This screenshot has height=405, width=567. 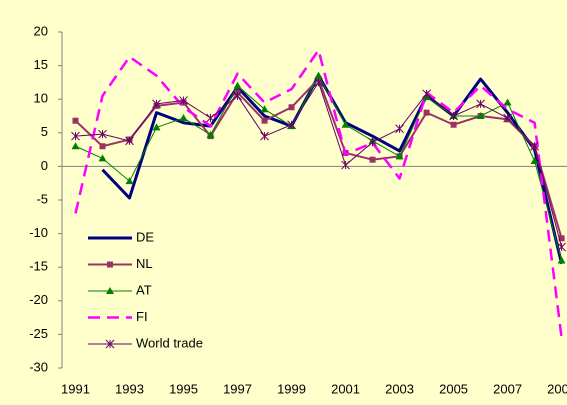 What do you see at coordinates (557, 388) in the screenshot?
I see `x-tick-label: 2009` at bounding box center [557, 388].